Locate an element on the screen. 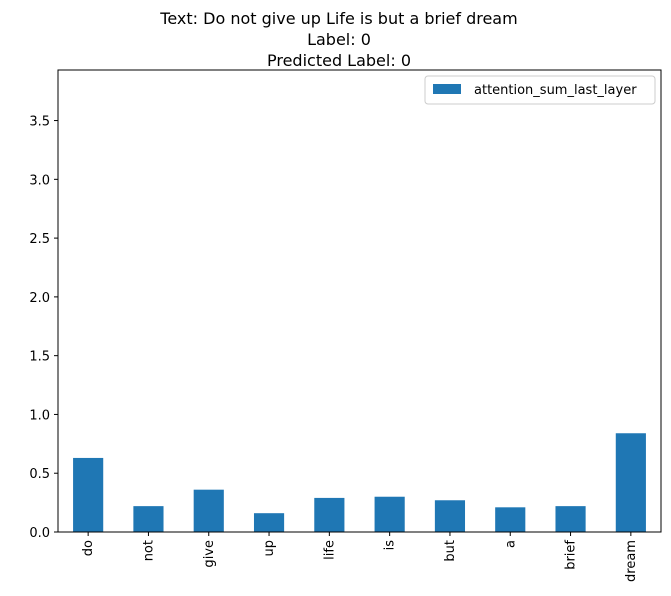  x-tick-label: dream is located at coordinates (631, 561).